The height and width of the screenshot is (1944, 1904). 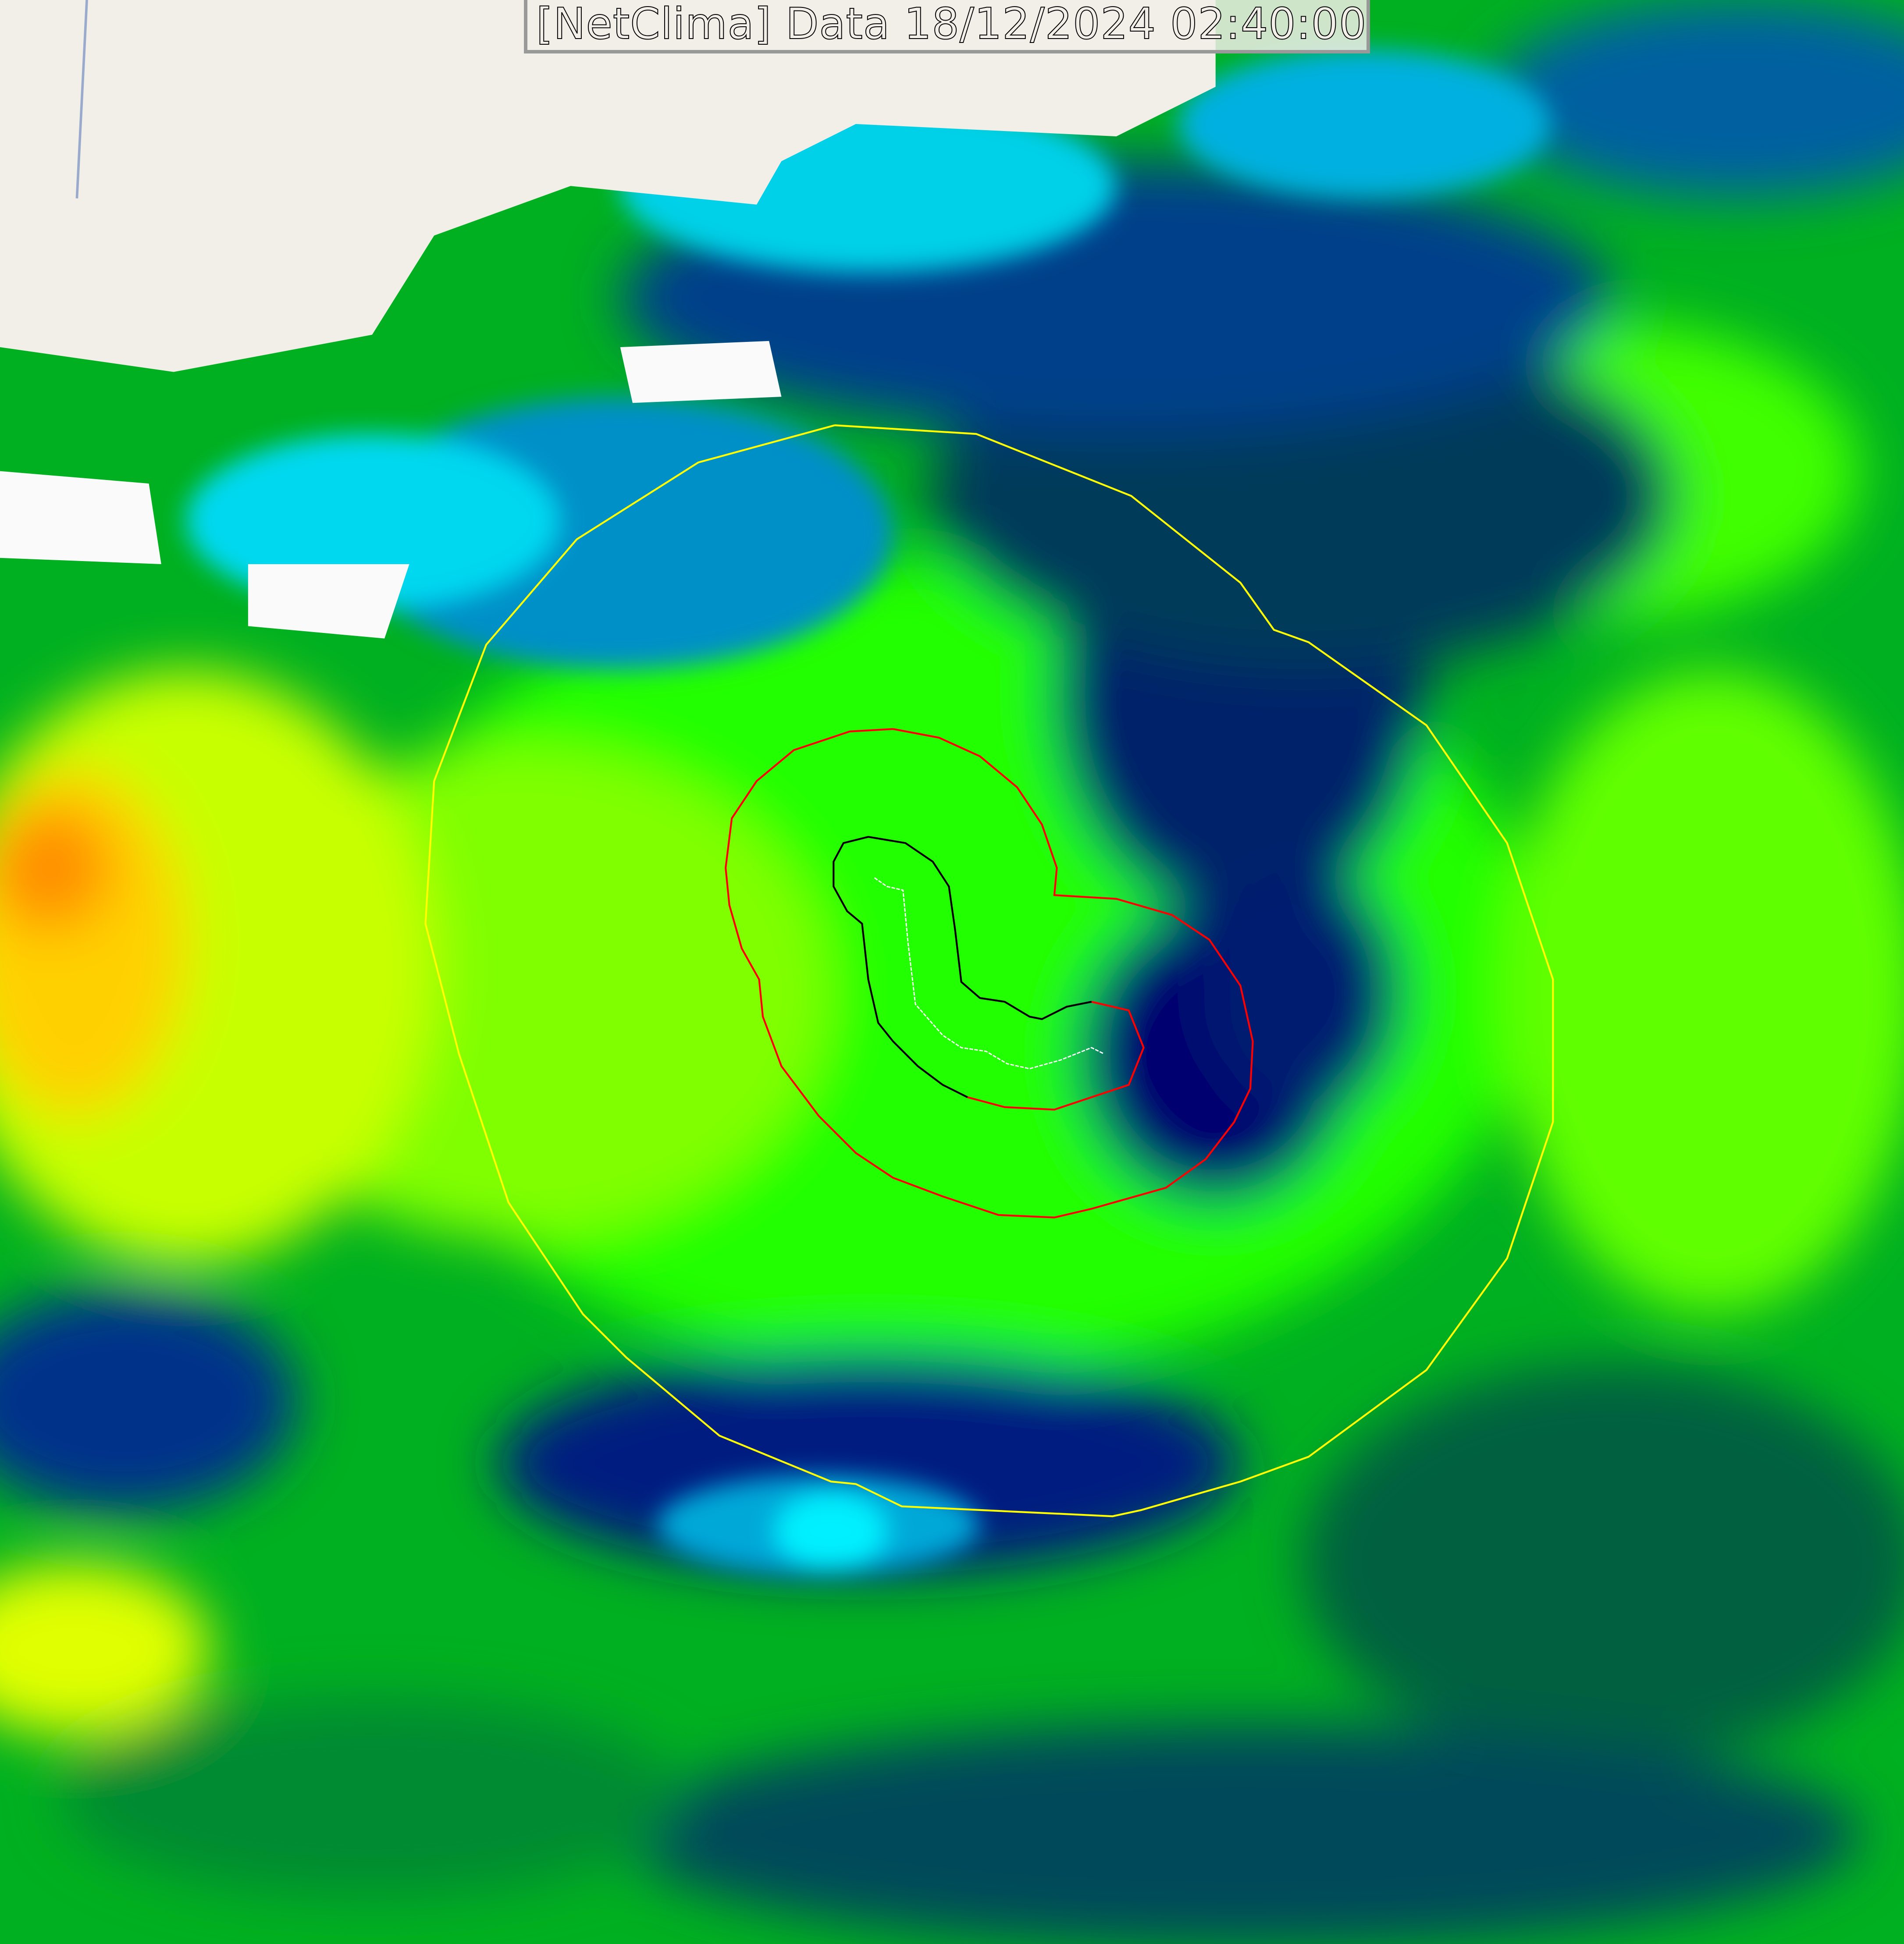 I want to click on storm-track, so click(x=989, y=973).